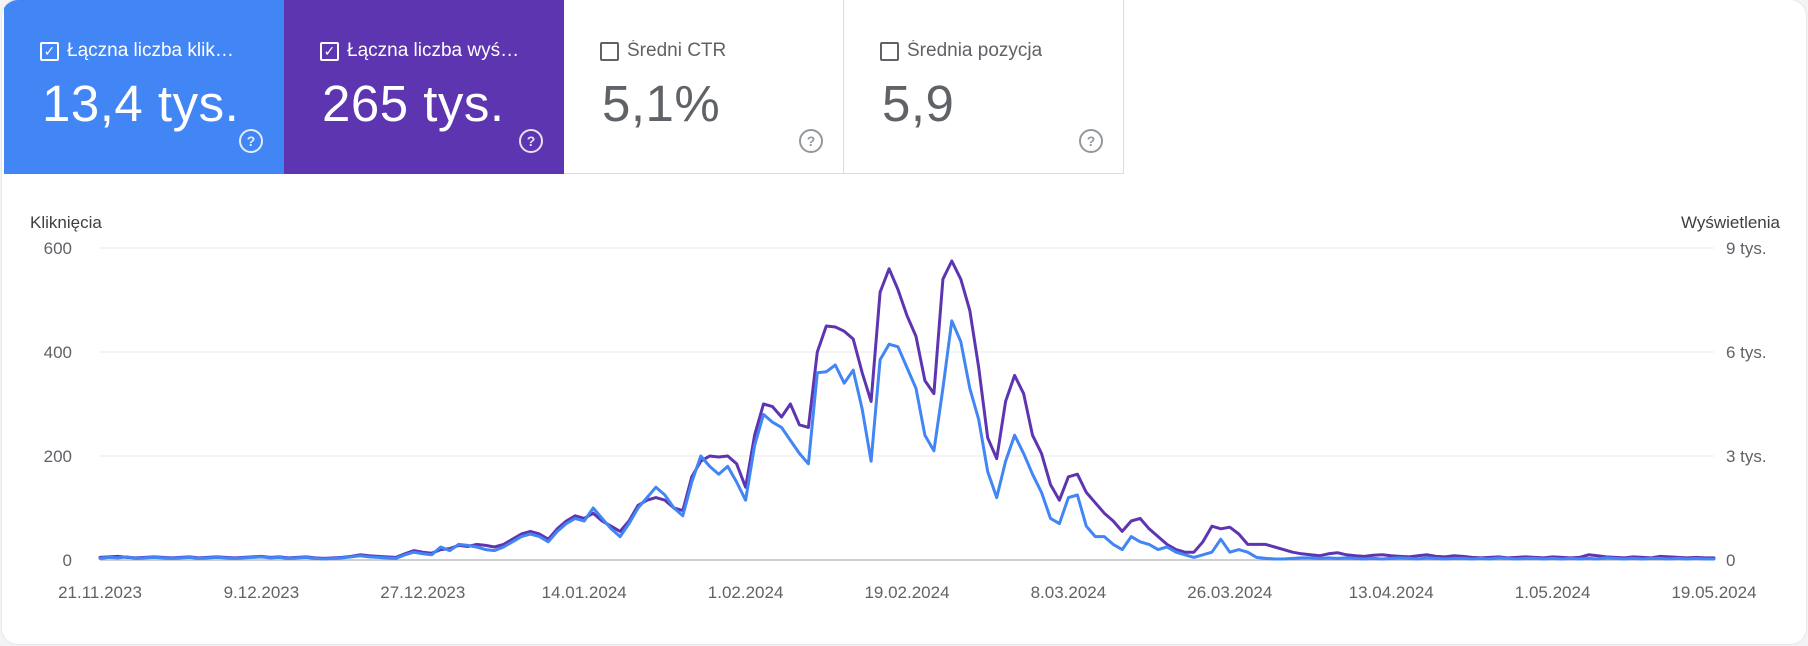 Image resolution: width=1808 pixels, height=646 pixels. Describe the element at coordinates (1746, 248) in the screenshot. I see `y-right-tick-label: 9 tys.` at that location.